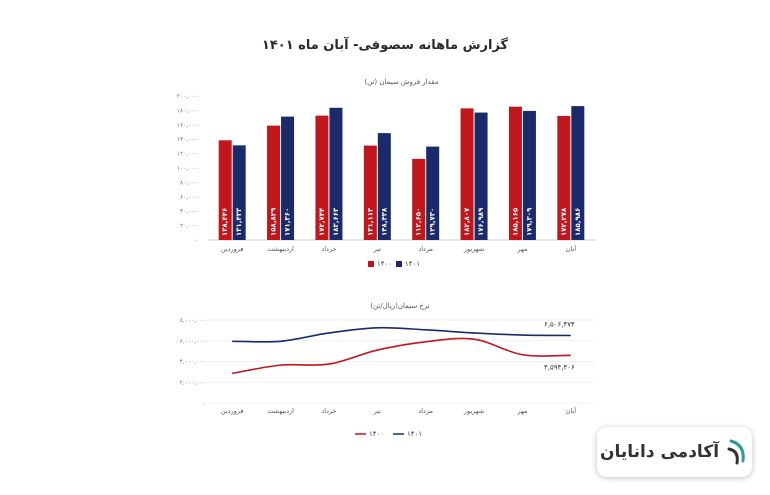 Image resolution: width=770 pixels, height=495 pixels. I want to click on bar-y-tick-label: ۱۸۰,۰۰۰, so click(187, 110).